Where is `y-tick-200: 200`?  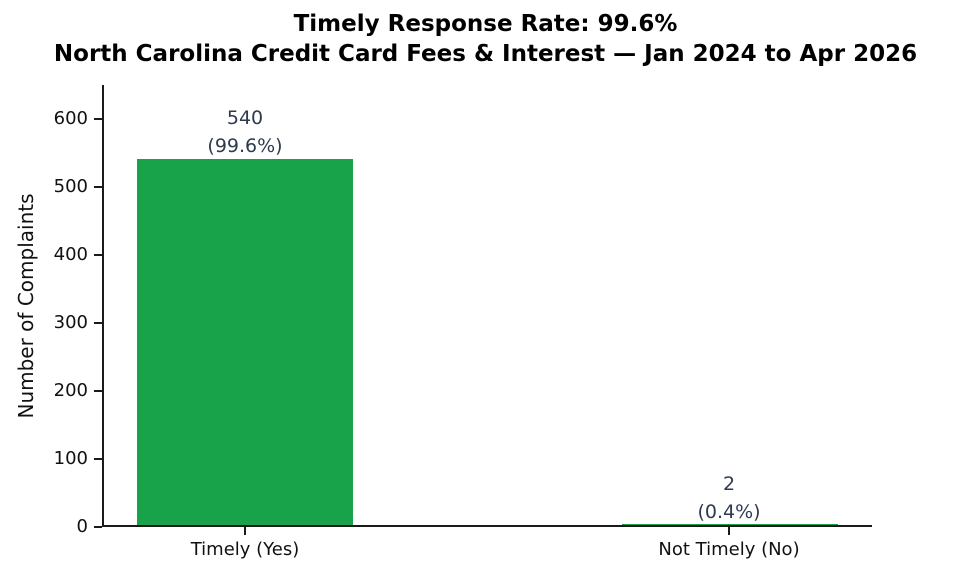
y-tick-200: 200 is located at coordinates (65, 391).